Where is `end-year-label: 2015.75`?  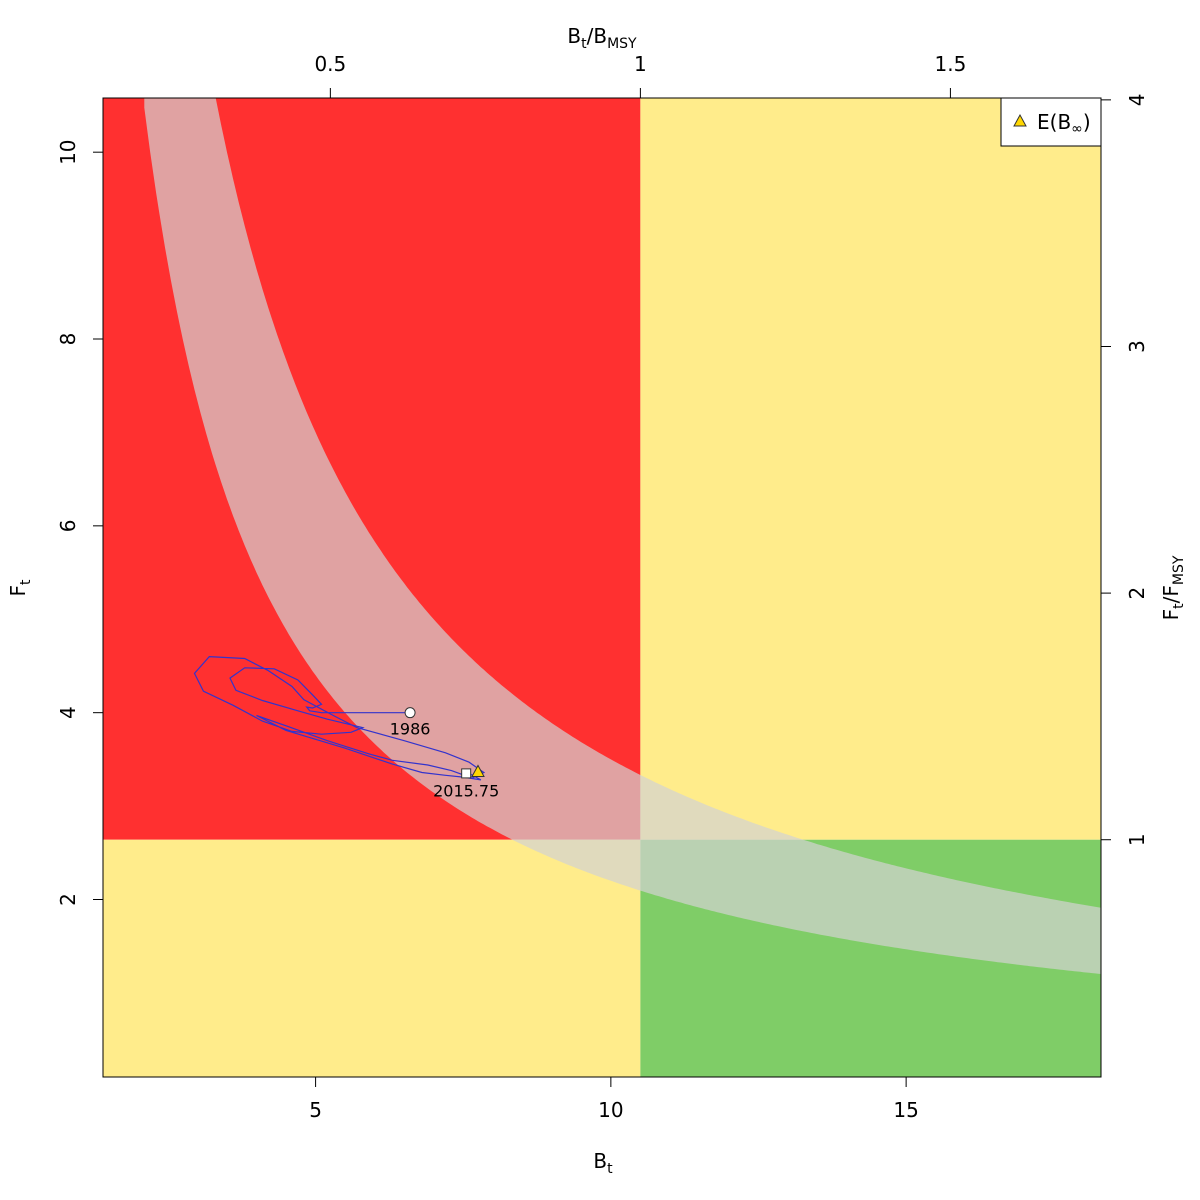
end-year-label: 2015.75 is located at coordinates (466, 790).